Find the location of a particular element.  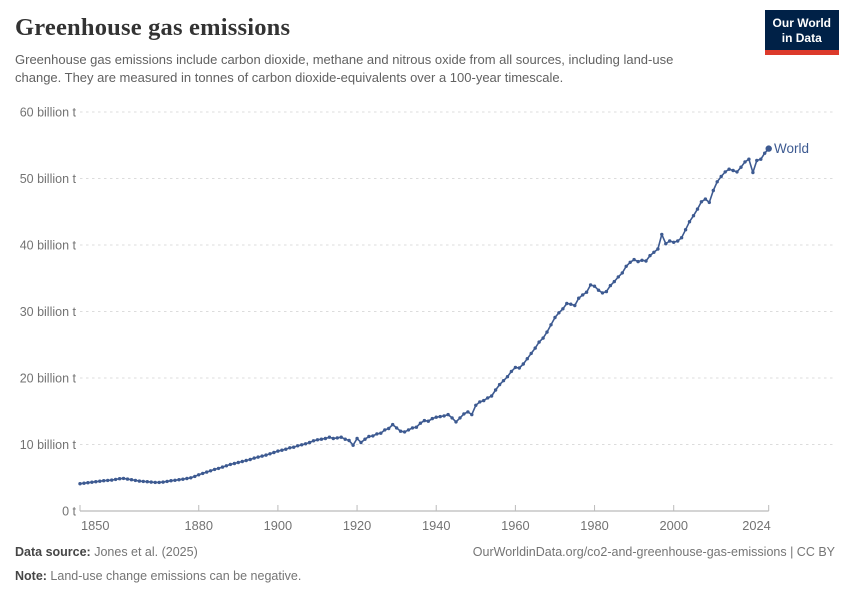

x-axis-tick-label: 1920 is located at coordinates (357, 525).